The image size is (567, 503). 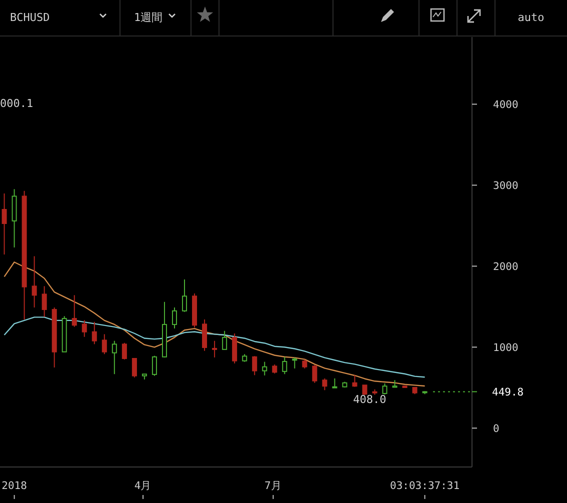 I want to click on annotation: 408.0, so click(x=369, y=399).